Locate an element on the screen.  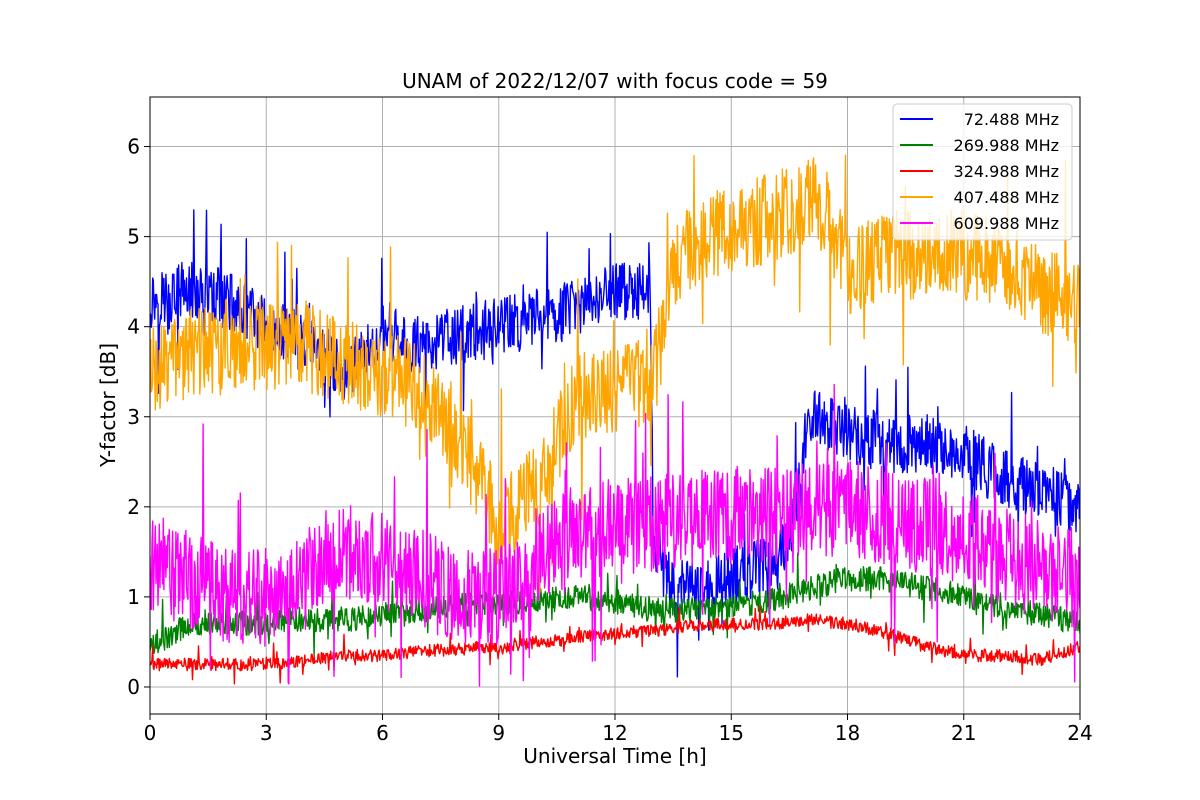
legend-label: 72.488 MHz is located at coordinates (1011, 119).